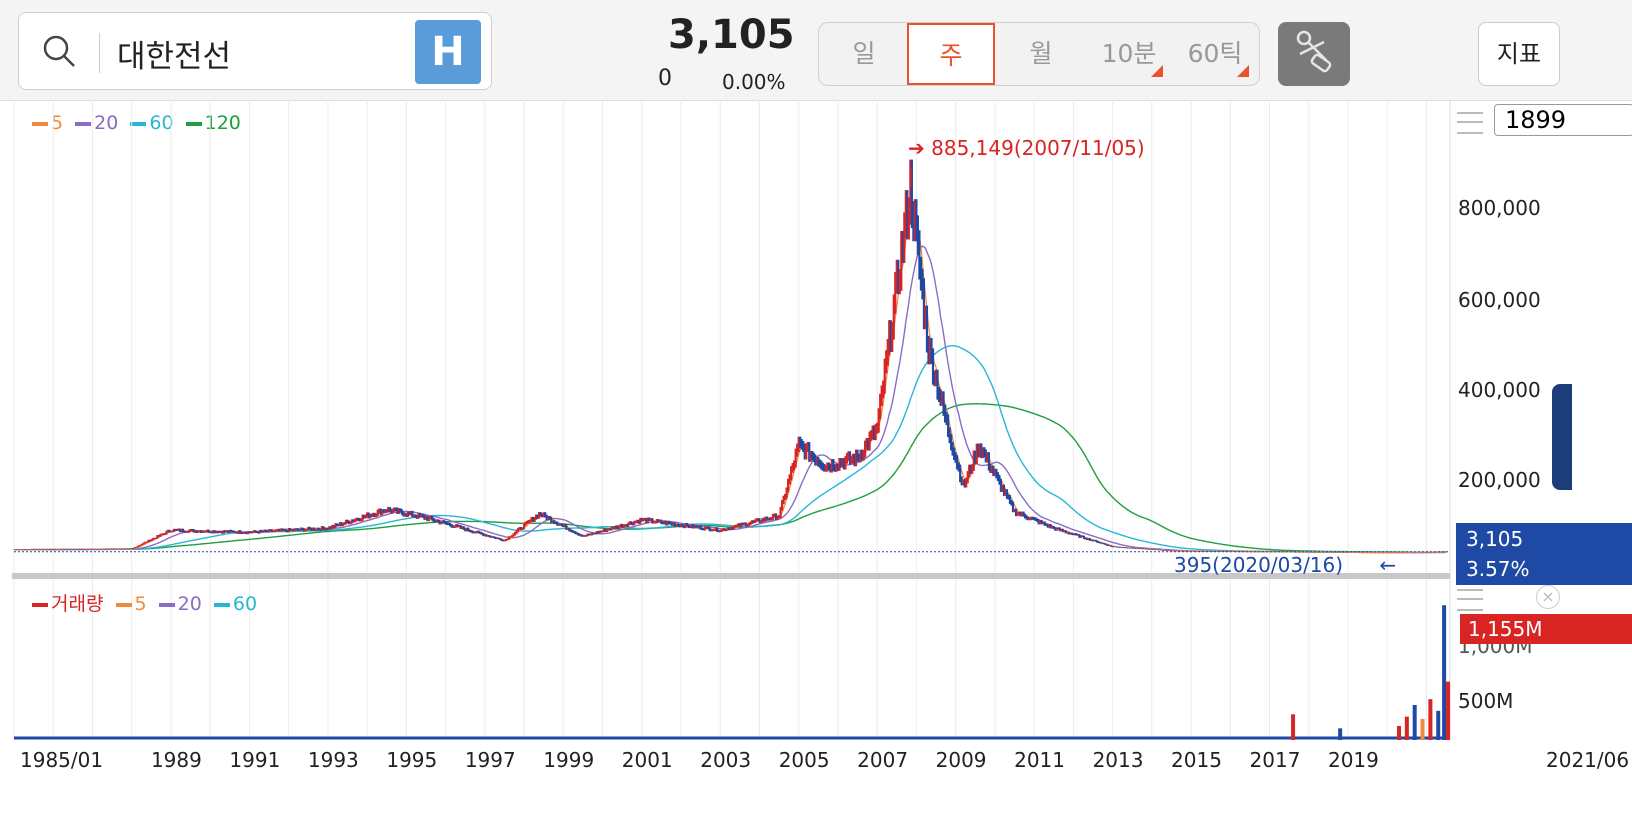 The height and width of the screenshot is (813, 1632). I want to click on period-tabs: 일 주 월 10분 60틱, so click(1039, 54).